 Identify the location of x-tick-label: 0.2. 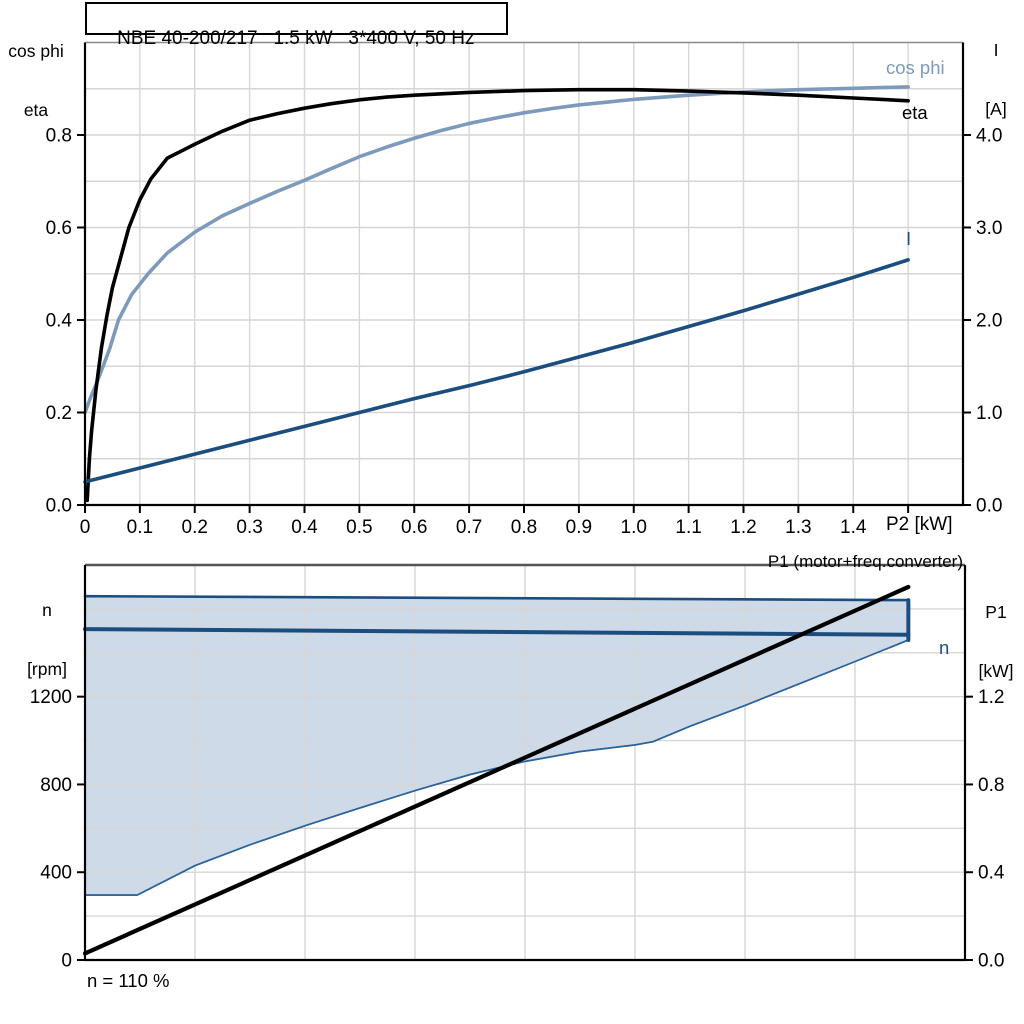
(195, 527).